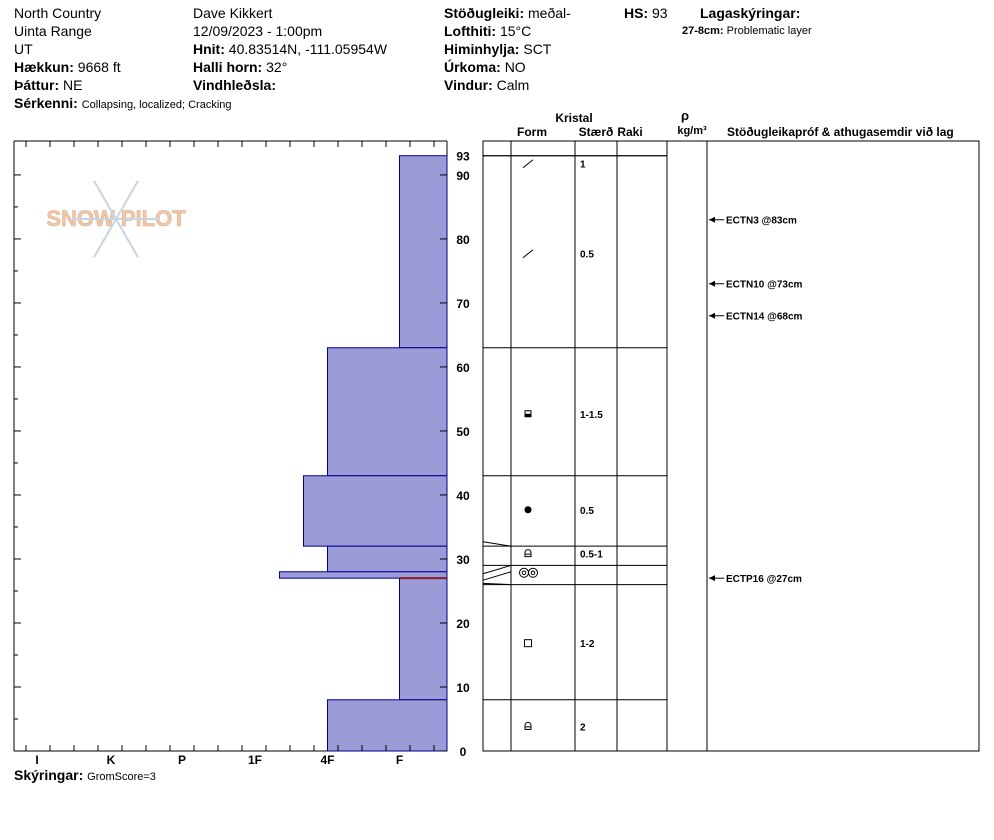 This screenshot has height=840, width=994. Describe the element at coordinates (692, 131) in the screenshot. I see `density-header: kg/m³` at that location.